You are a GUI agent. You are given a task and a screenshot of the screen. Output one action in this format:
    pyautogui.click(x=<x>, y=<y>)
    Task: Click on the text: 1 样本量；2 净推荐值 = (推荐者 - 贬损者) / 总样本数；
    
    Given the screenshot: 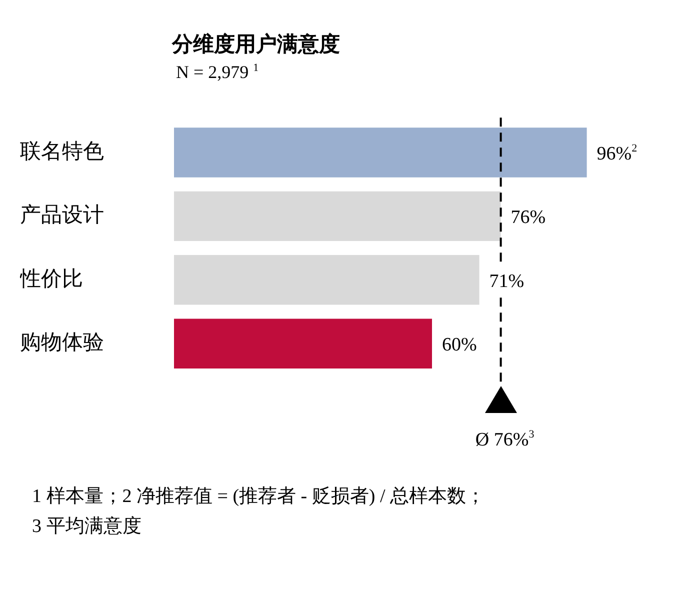 What is the action you would take?
    pyautogui.click(x=258, y=497)
    